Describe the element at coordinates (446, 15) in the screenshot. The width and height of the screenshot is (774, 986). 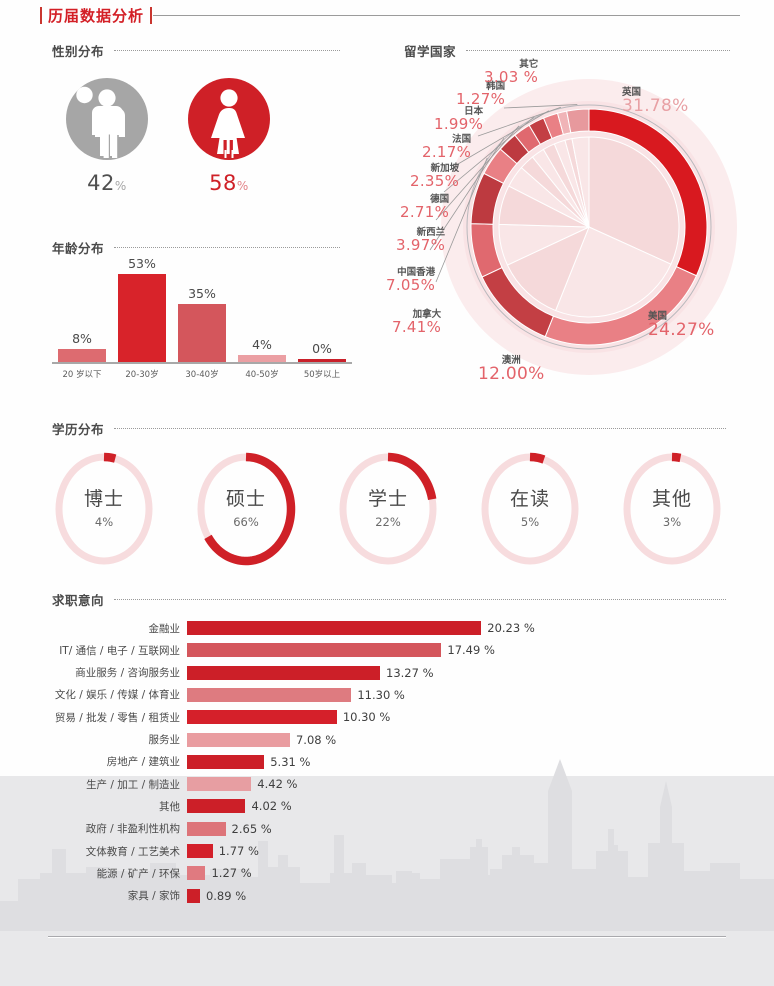
I see `header-rule` at that location.